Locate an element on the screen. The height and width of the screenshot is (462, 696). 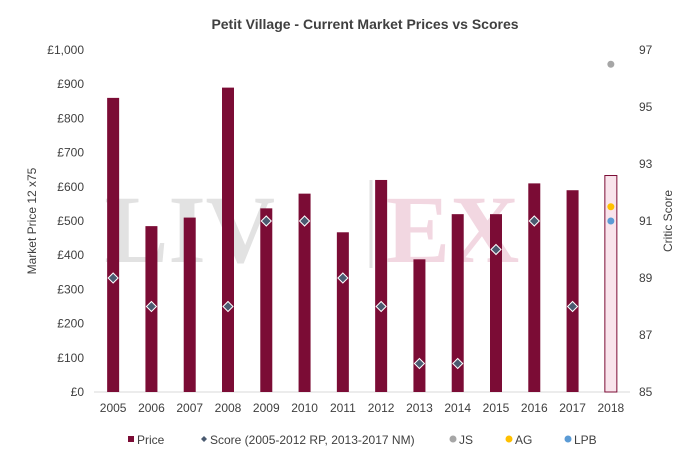
legend-label: AG is located at coordinates (523, 440).